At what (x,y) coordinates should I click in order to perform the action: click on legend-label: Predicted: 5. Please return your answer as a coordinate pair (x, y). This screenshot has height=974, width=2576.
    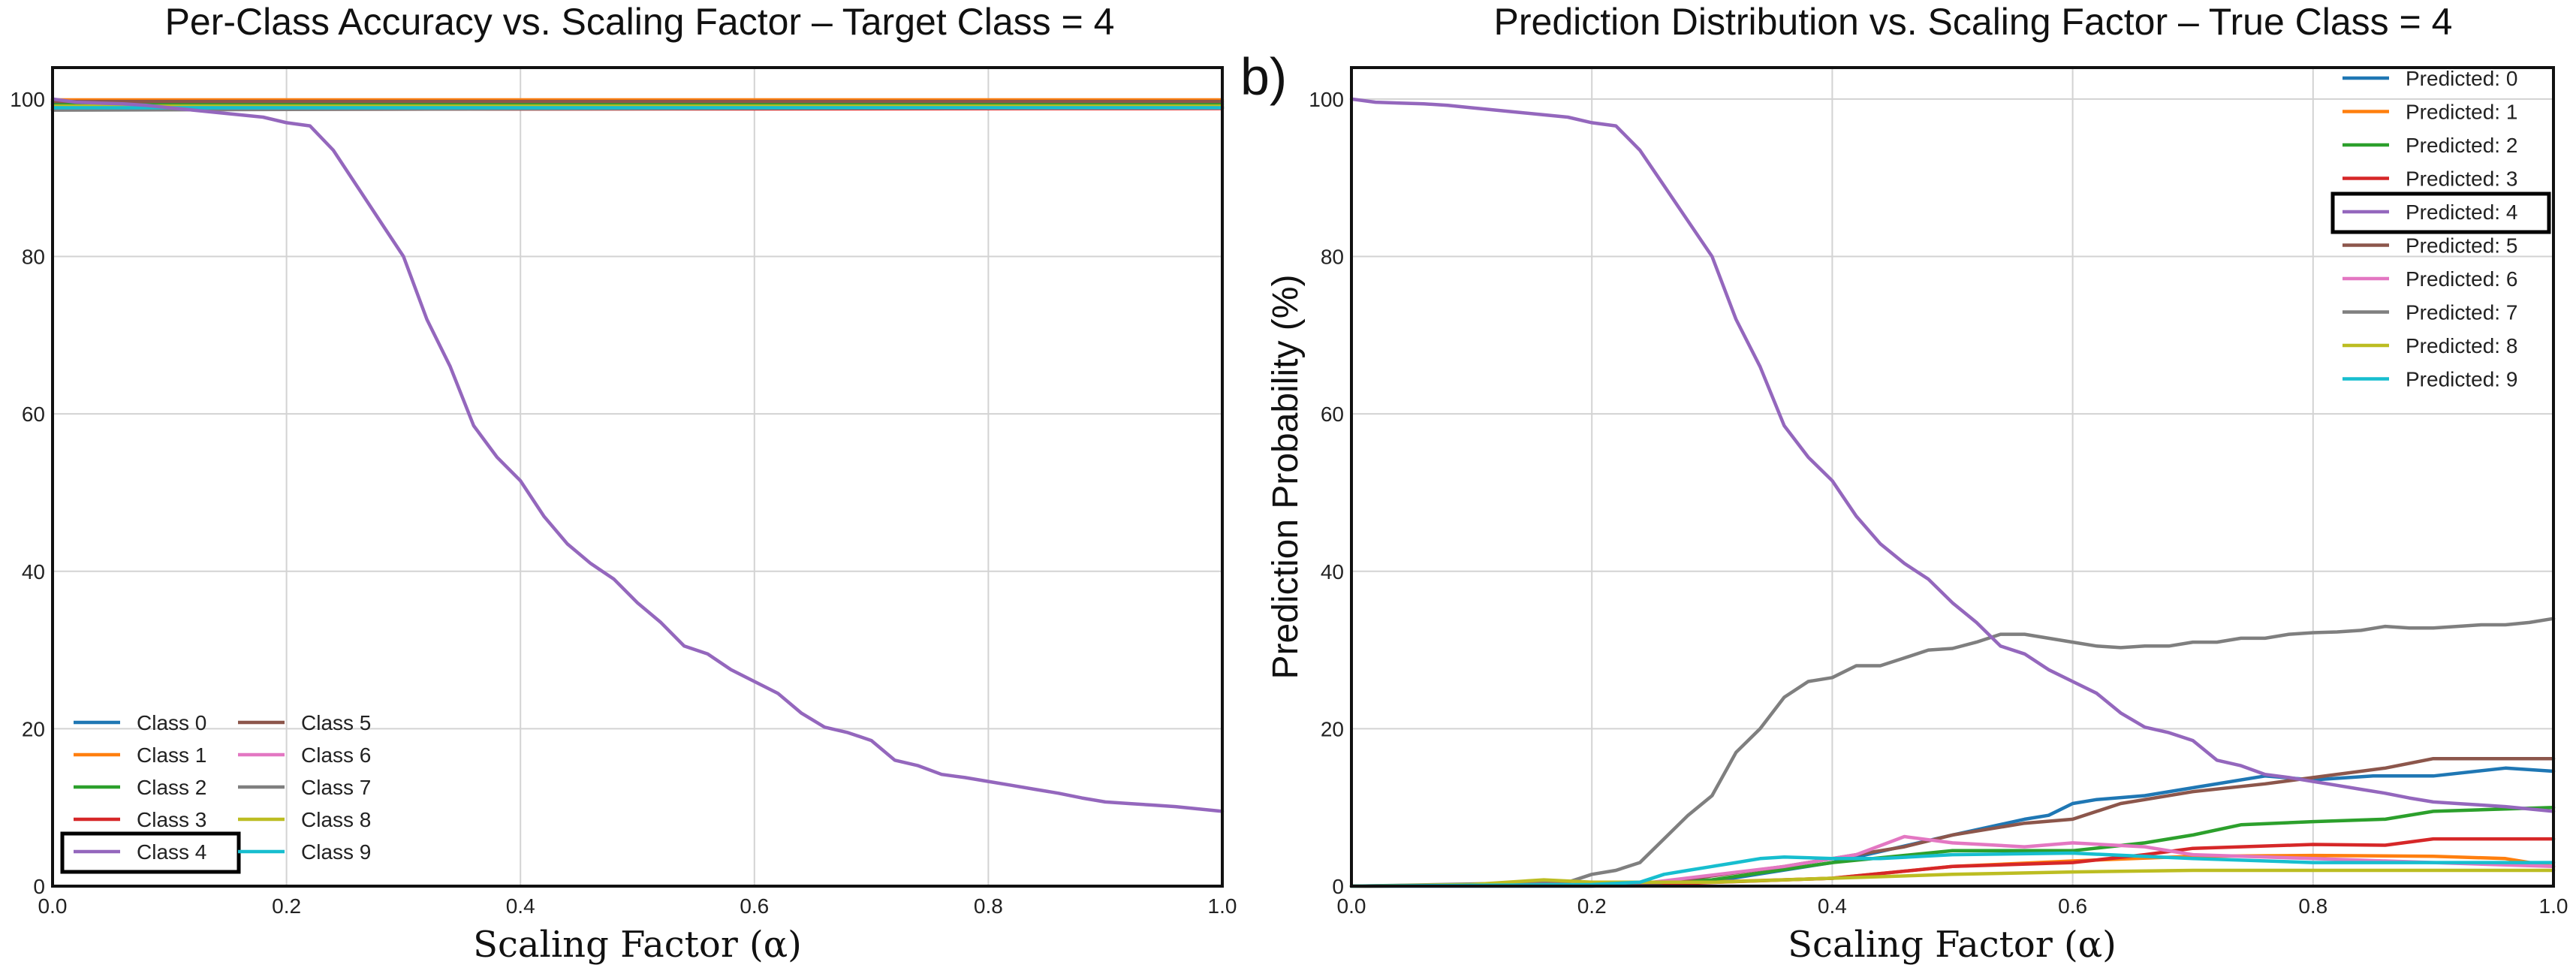
    Looking at the image, I should click on (2461, 246).